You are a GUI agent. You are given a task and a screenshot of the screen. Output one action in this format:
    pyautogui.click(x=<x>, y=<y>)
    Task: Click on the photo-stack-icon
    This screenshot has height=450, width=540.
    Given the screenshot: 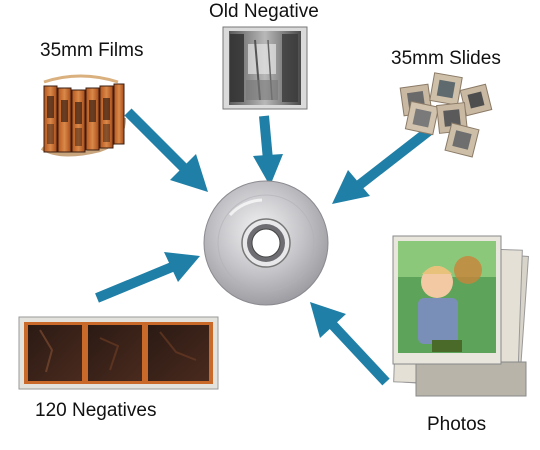 What is the action you would take?
    pyautogui.click(x=460, y=316)
    